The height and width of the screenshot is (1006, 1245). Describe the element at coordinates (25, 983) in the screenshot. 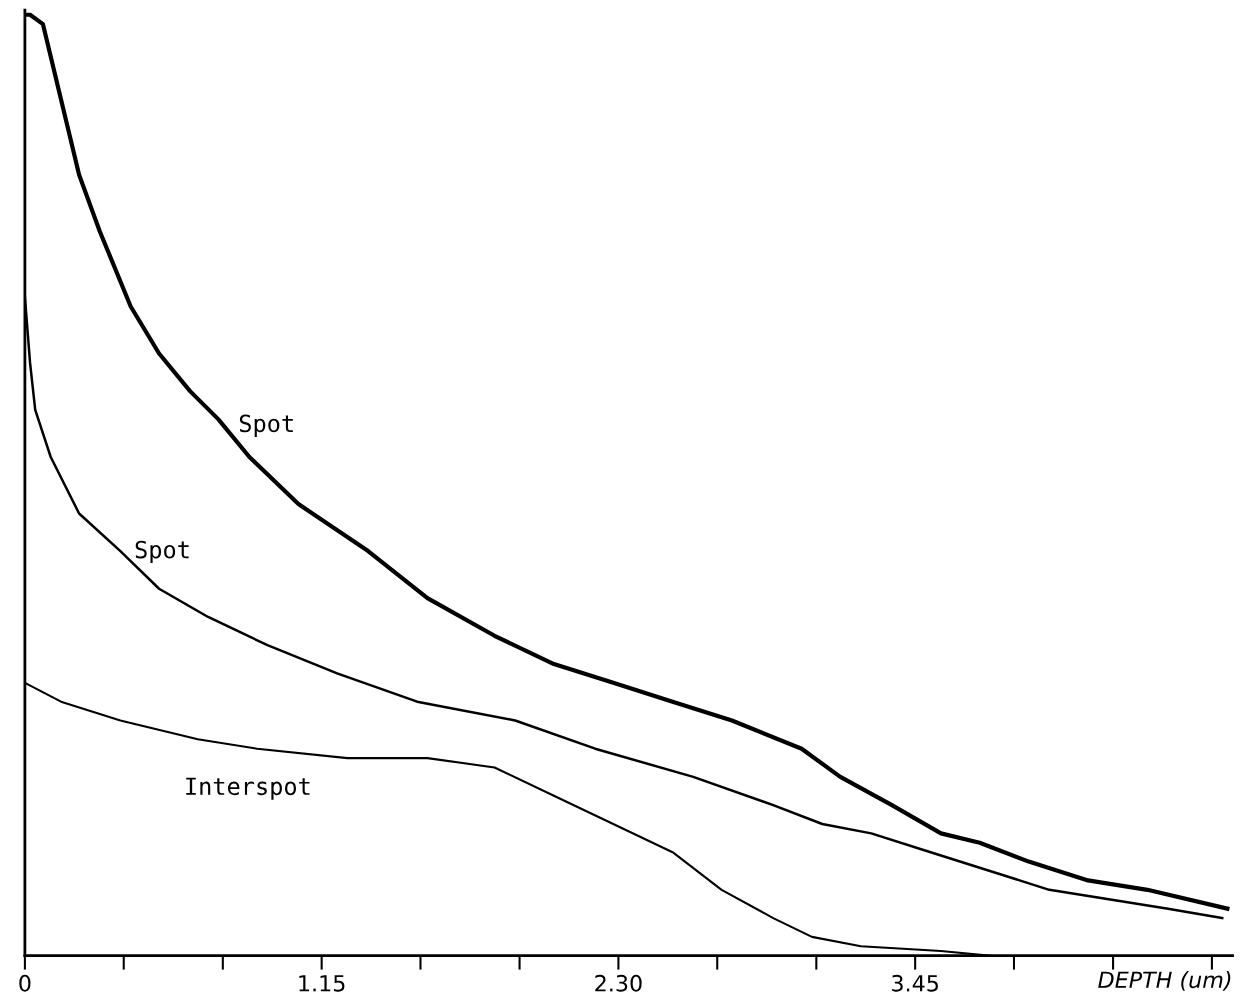

I see `x-tick-label: 0` at that location.